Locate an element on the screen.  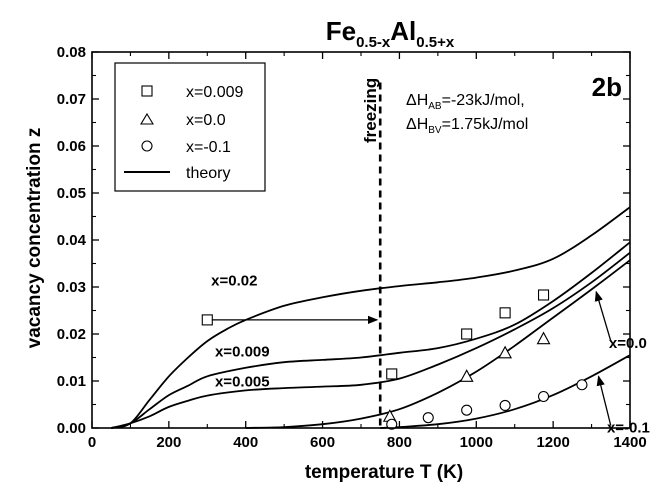
x-tick-label: 400 is located at coordinates (245, 442).